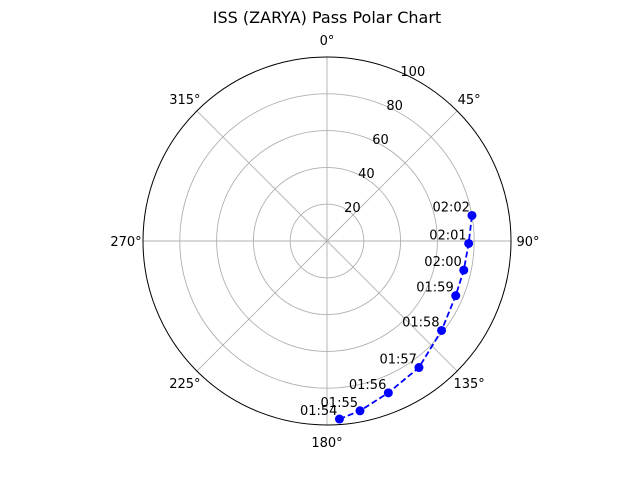 Image resolution: width=640 pixels, height=480 pixels. Describe the element at coordinates (366, 174) in the screenshot. I see `radial-tick-label: 40` at that location.